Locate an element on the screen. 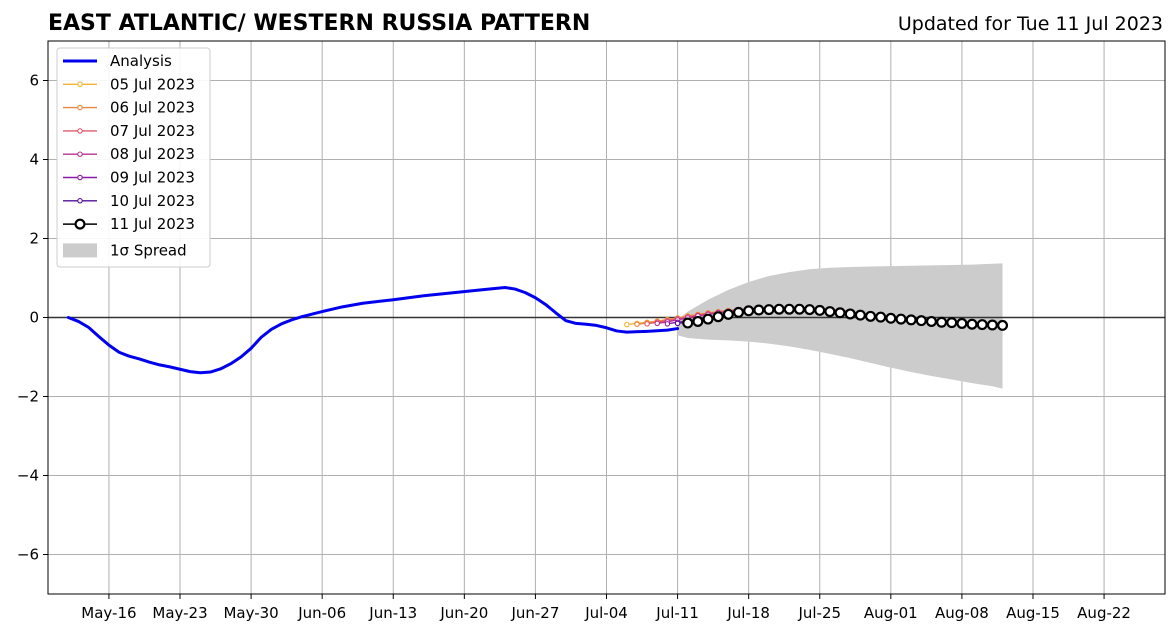  spread-band is located at coordinates (840, 326).